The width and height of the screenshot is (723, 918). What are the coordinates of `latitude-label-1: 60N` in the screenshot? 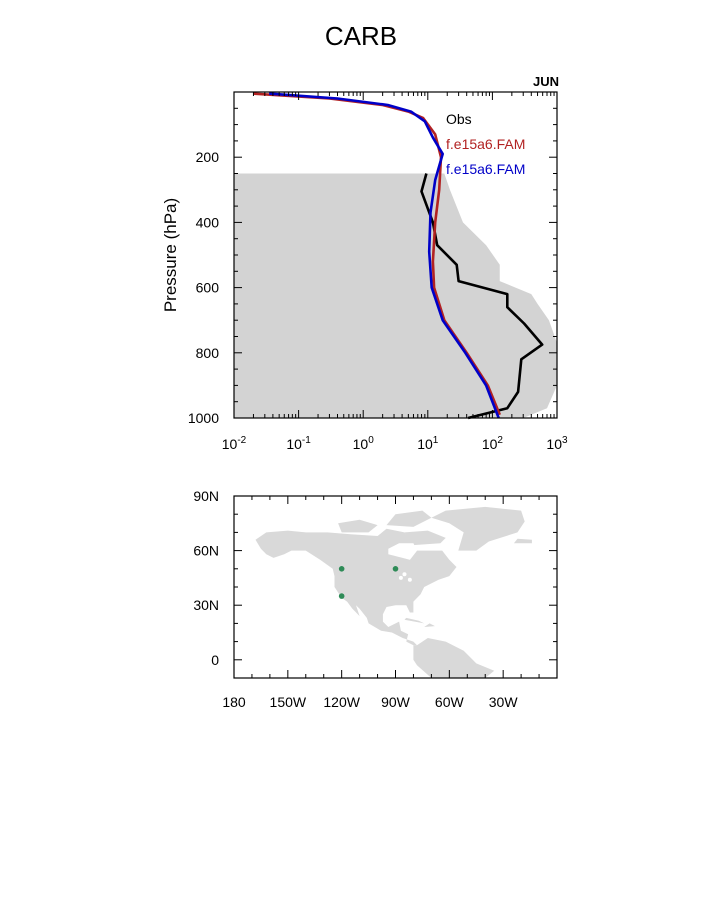 It's located at (206, 551).